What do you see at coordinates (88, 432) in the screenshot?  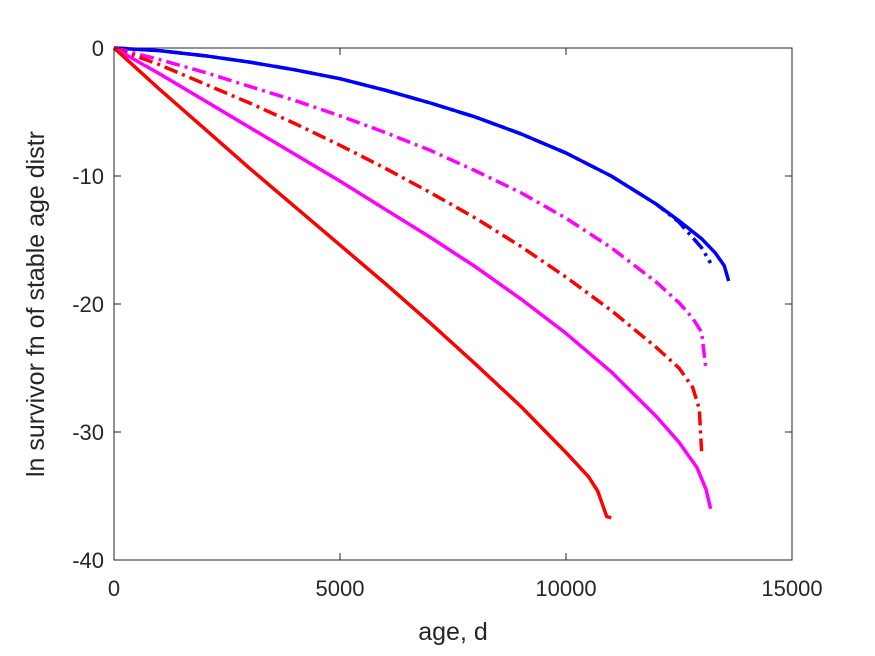 I see `y-tick-label: -30` at bounding box center [88, 432].